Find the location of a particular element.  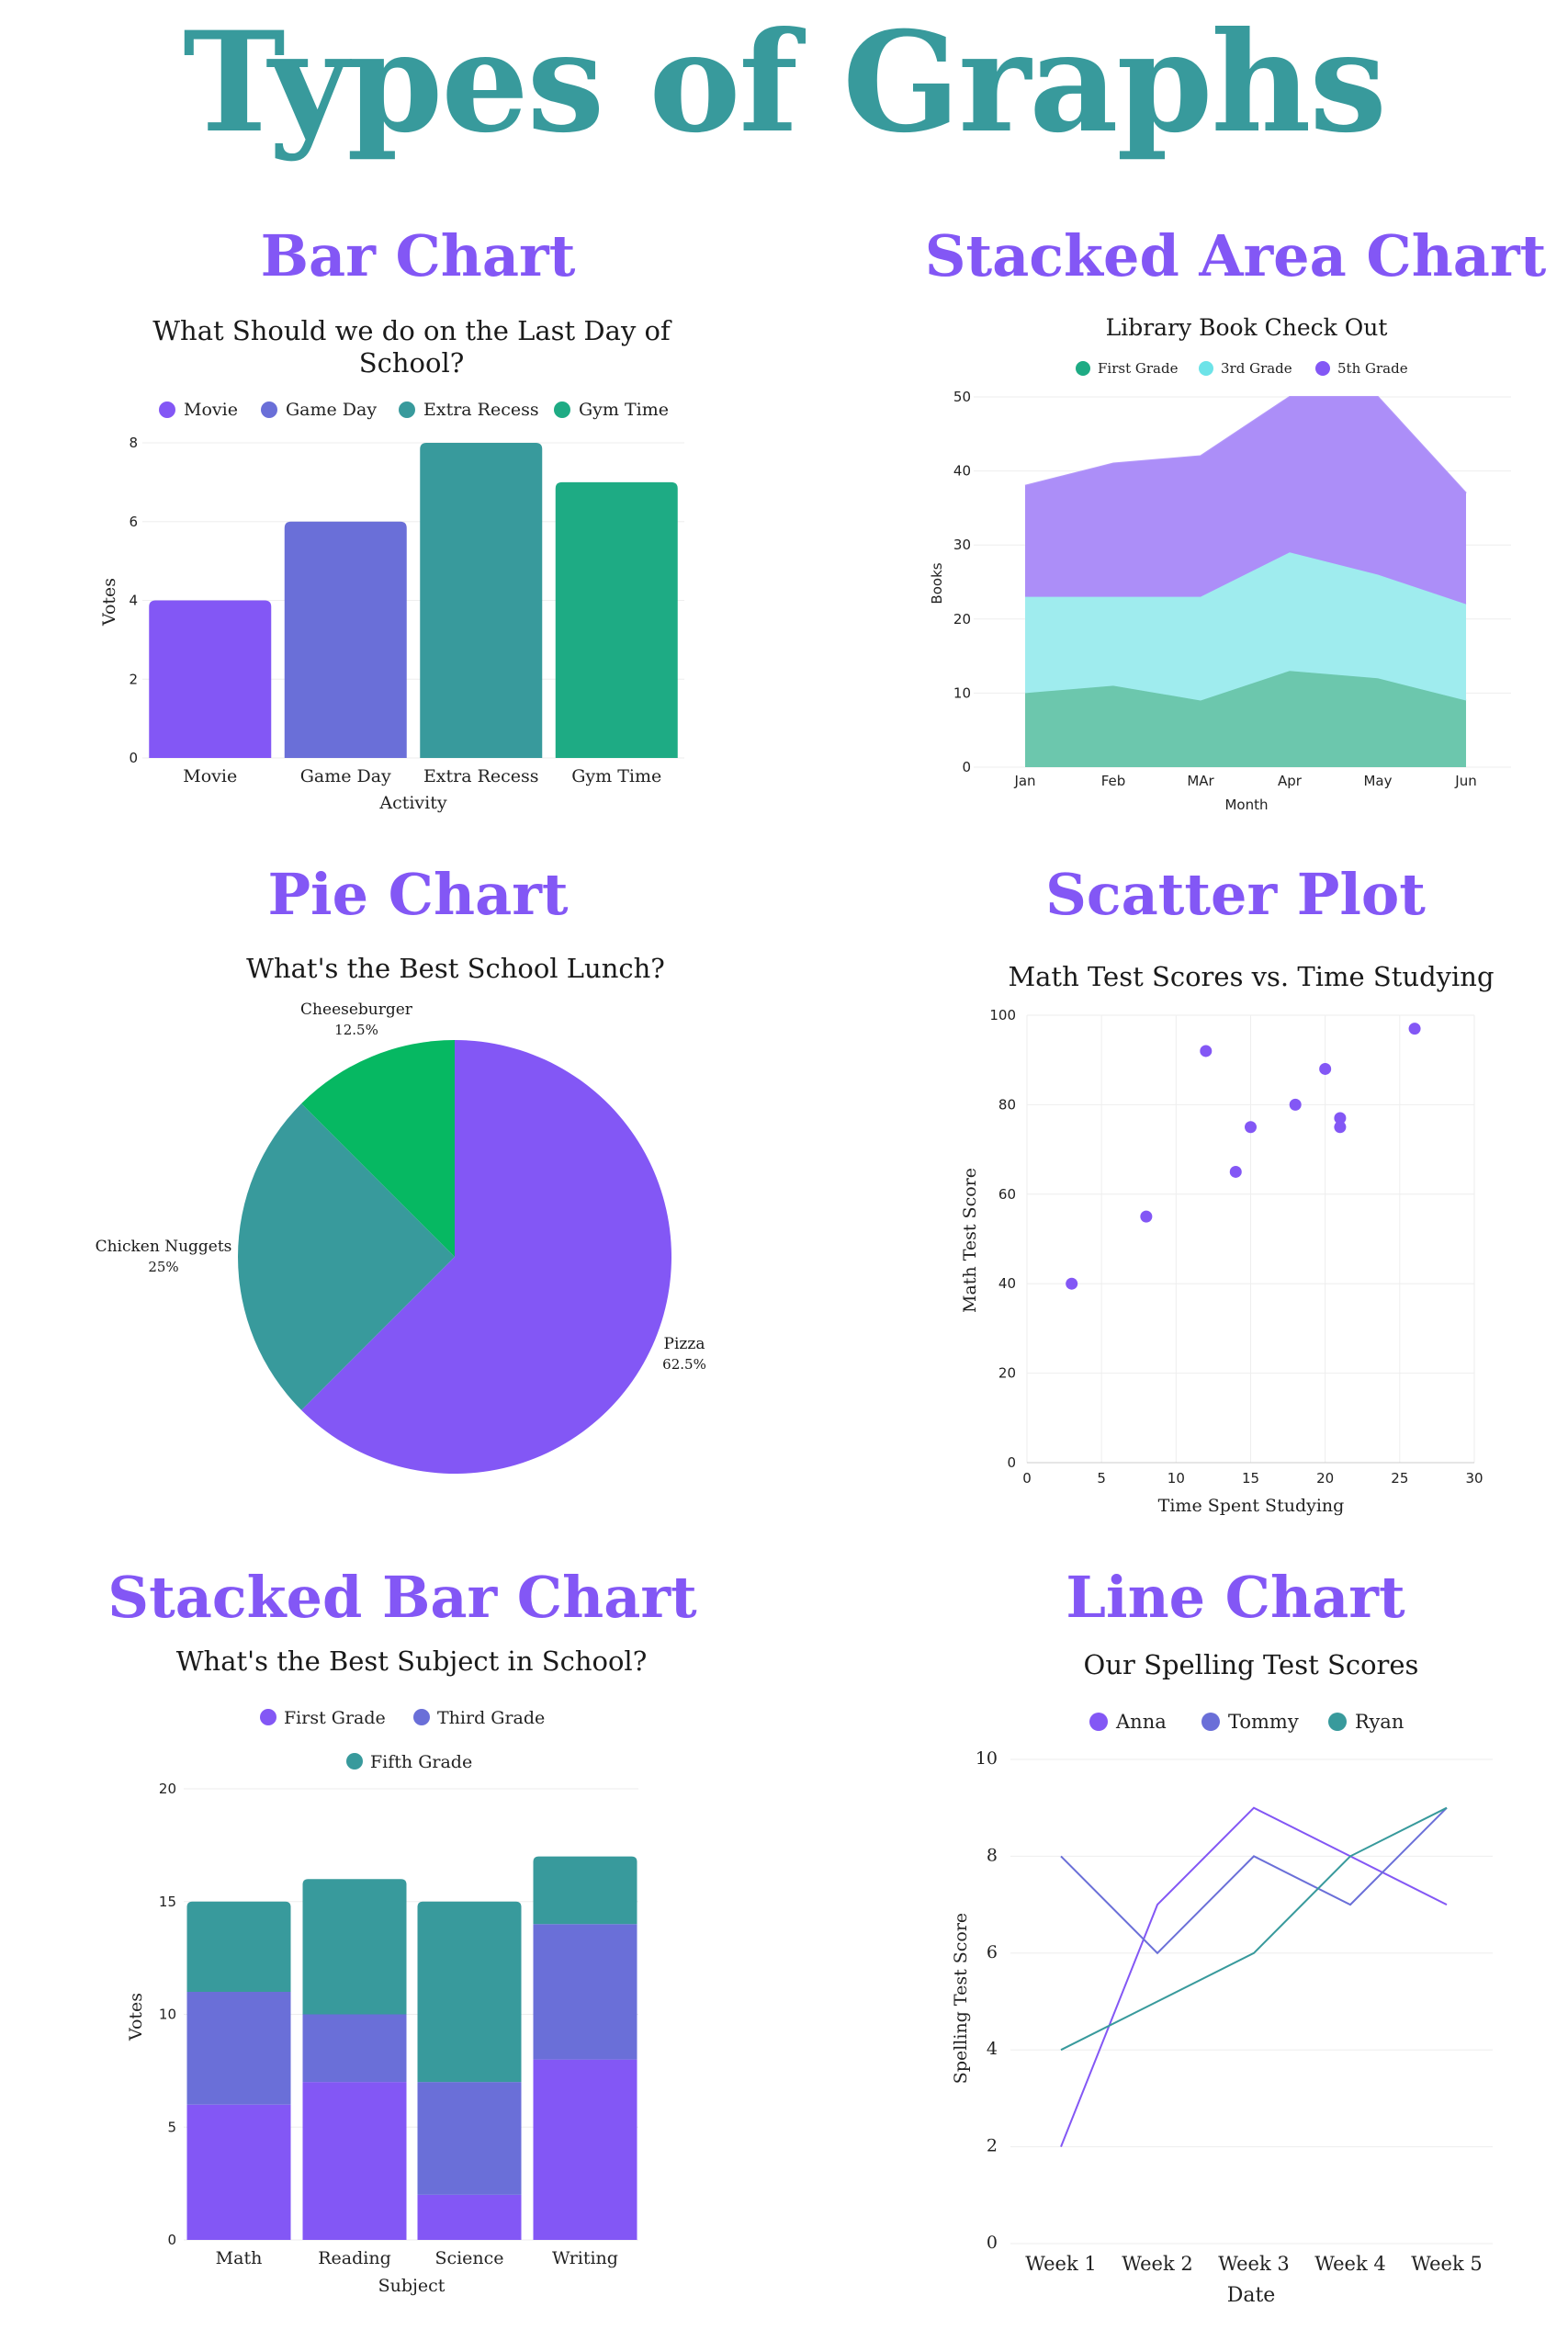

scatter-y-tick-label: 40 is located at coordinates (1007, 1284).